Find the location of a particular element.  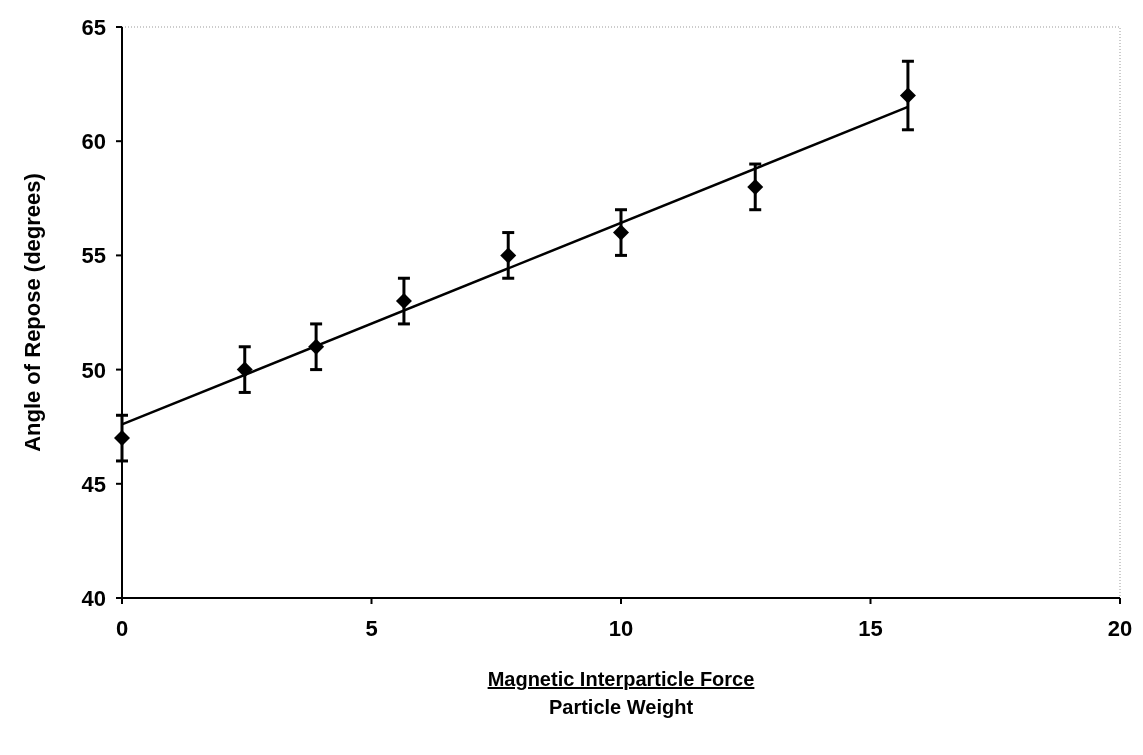

x-tick-label: 0 is located at coordinates (122, 628).